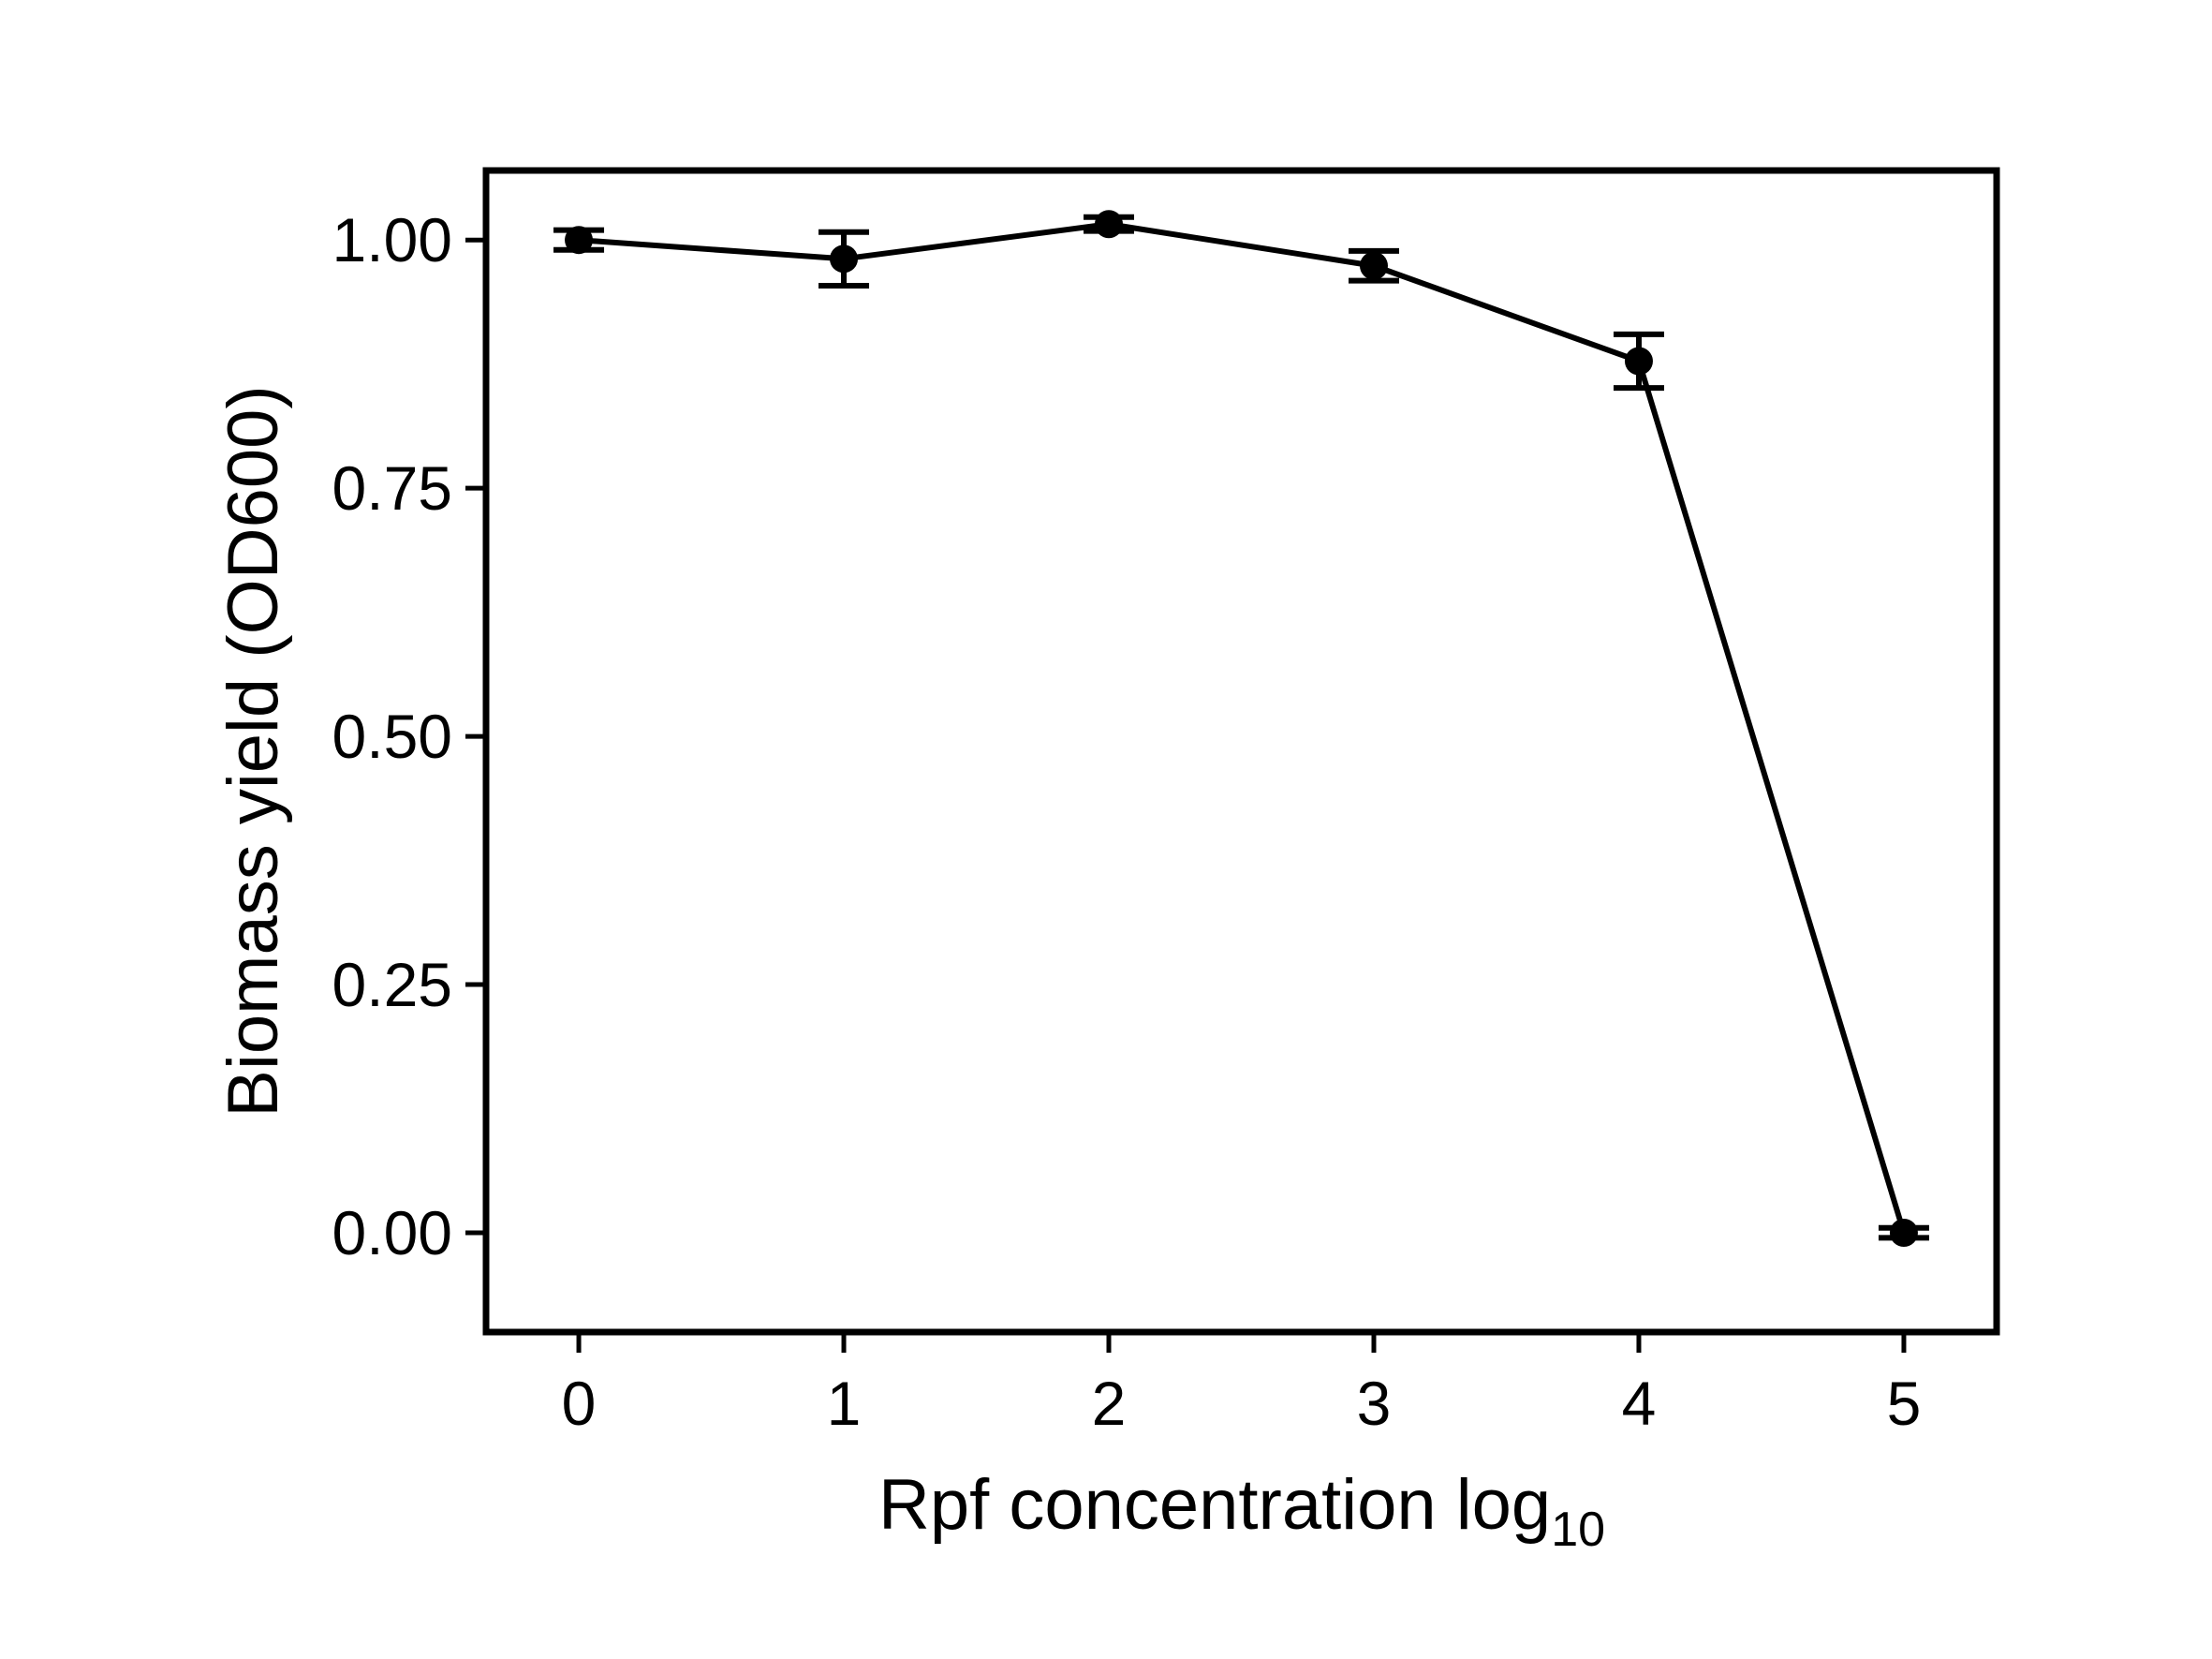 The width and height of the screenshot is (2212, 1659). I want to click on x-tick-label: 4, so click(1639, 1404).